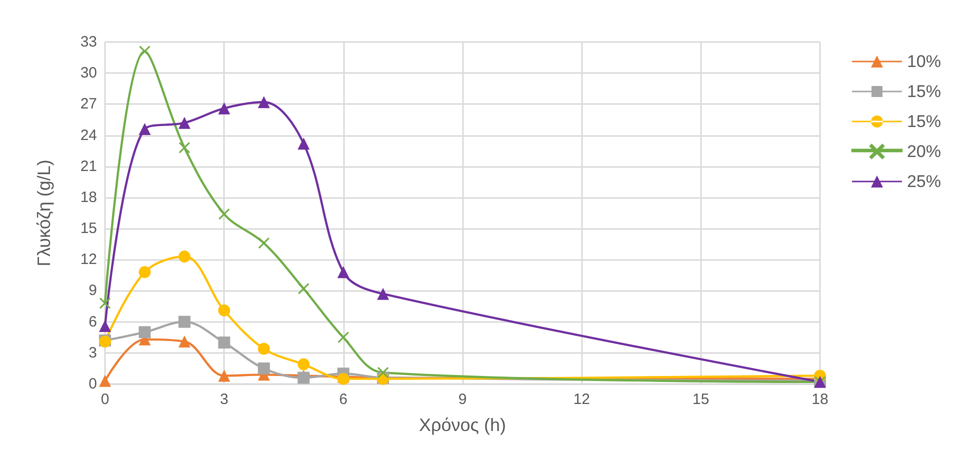  What do you see at coordinates (92, 291) in the screenshot?
I see `y-tick-label: 9` at bounding box center [92, 291].